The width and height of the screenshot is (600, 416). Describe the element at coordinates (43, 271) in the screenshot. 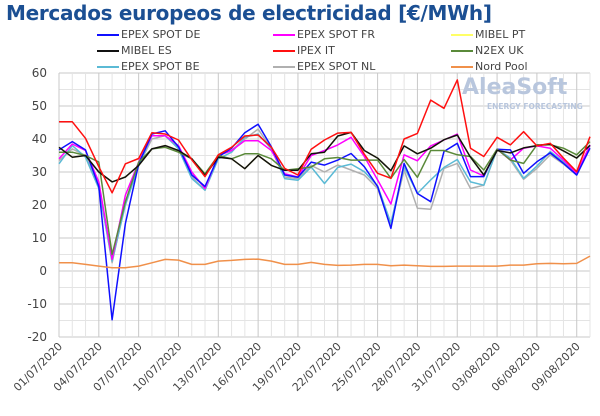

I see `y-tick-label: 0` at that location.